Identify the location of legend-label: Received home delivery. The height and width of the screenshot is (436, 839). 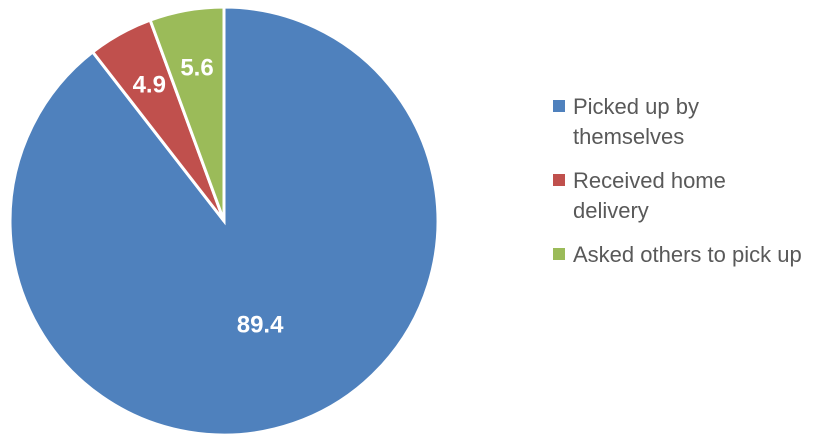
(649, 195).